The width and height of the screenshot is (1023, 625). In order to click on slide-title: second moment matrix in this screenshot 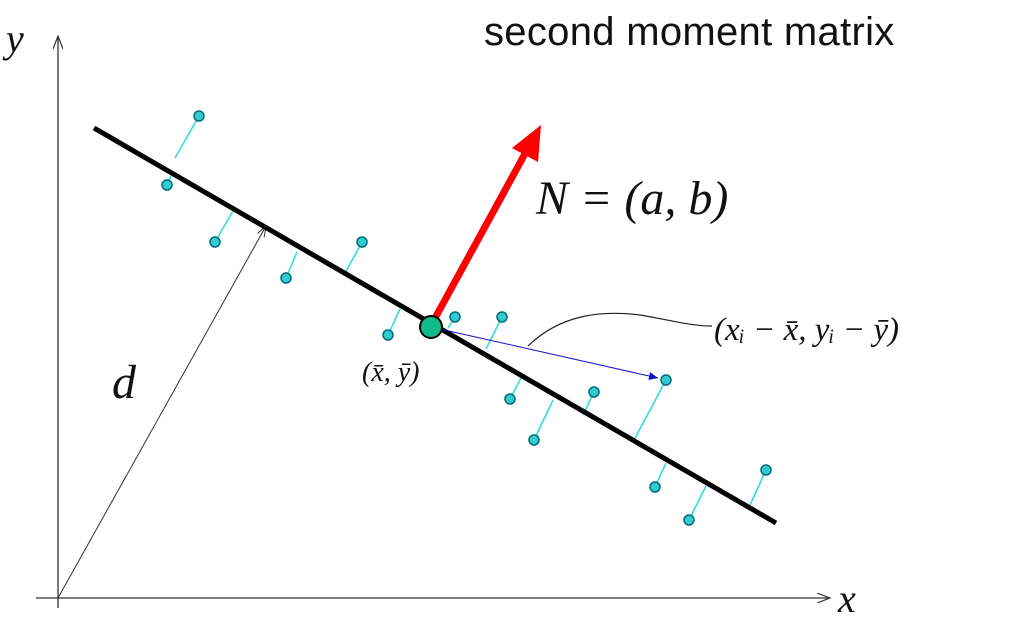, I will do `click(689, 32)`.